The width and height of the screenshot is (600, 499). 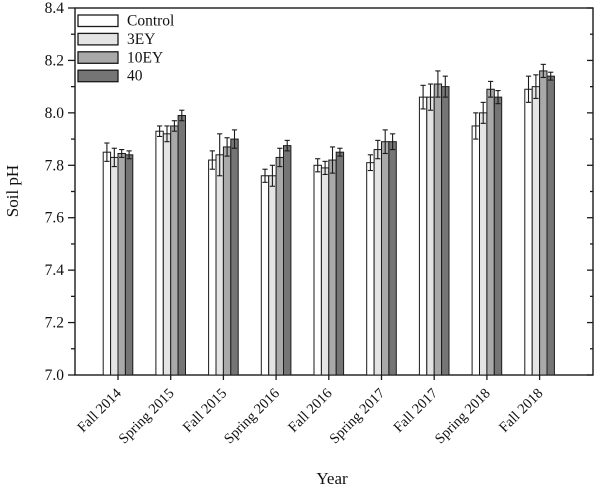 I want to click on legend-label-Control: Control, so click(x=150, y=21).